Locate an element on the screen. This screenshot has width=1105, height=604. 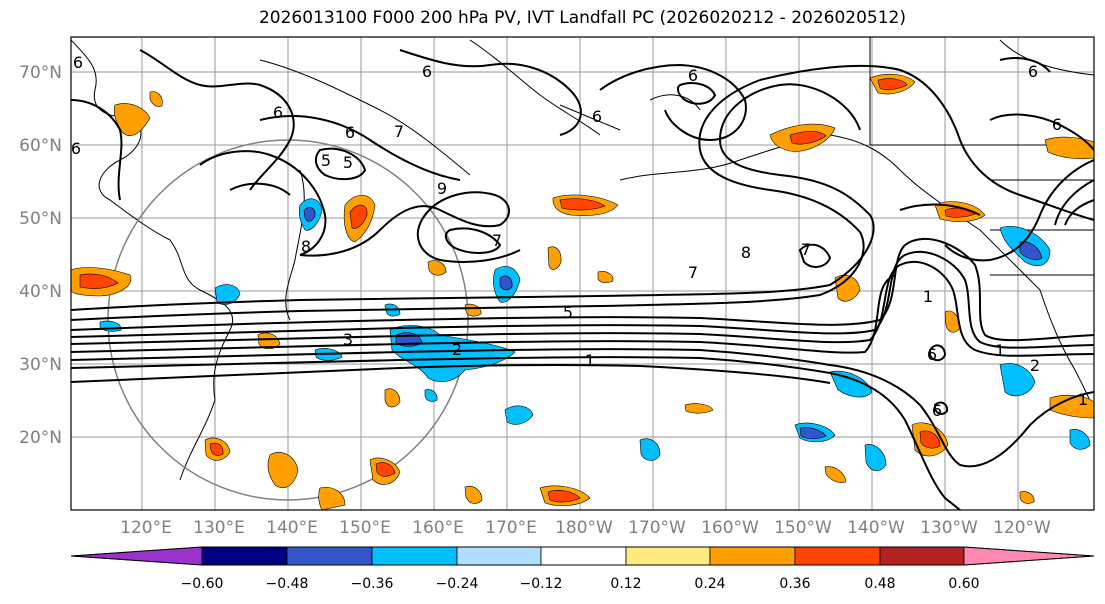
lon-tick-label: 120°W is located at coordinates (1022, 528).